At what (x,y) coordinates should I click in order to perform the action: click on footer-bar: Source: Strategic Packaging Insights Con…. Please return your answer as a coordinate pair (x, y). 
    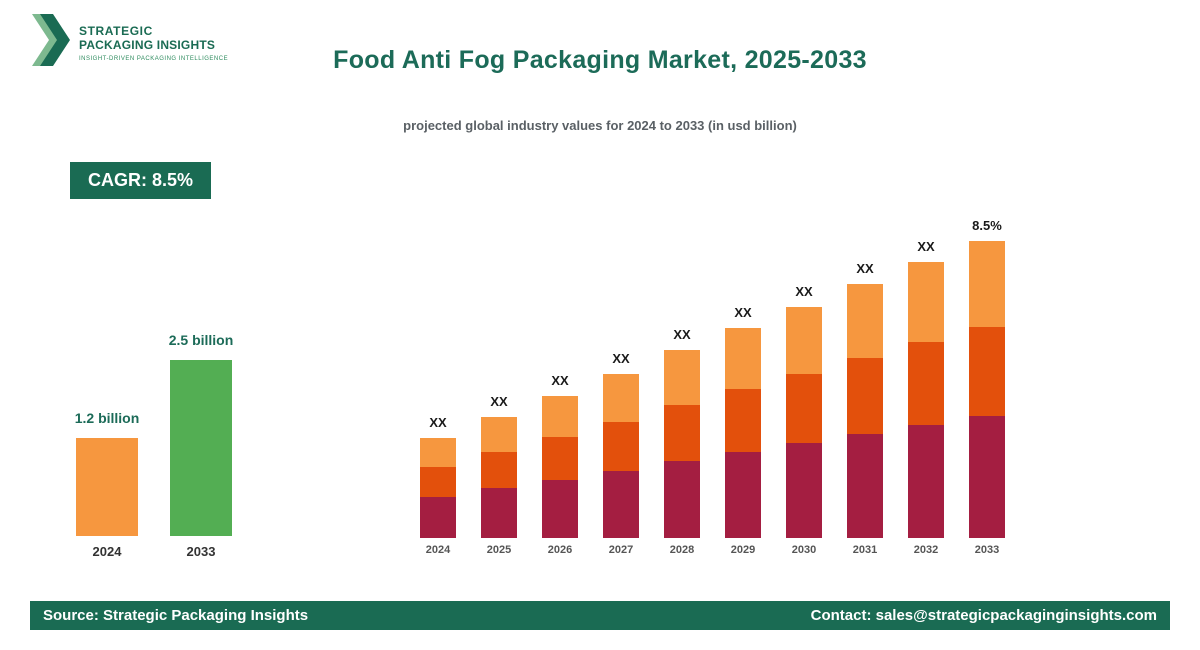
    Looking at the image, I should click on (600, 615).